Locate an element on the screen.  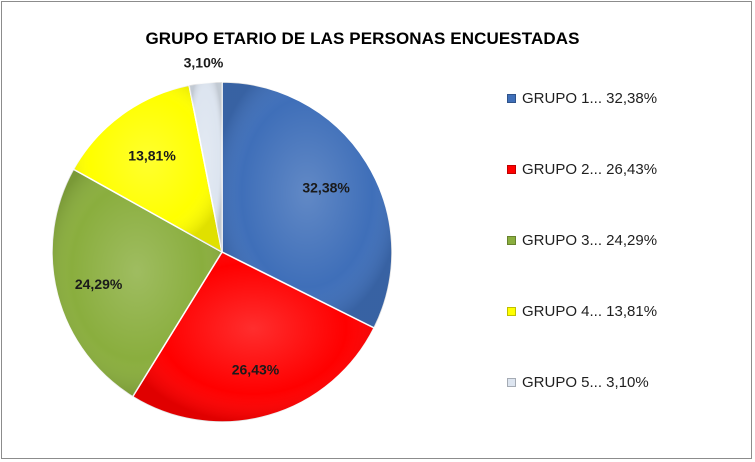
data-label-4: 13,81% is located at coordinates (152, 156).